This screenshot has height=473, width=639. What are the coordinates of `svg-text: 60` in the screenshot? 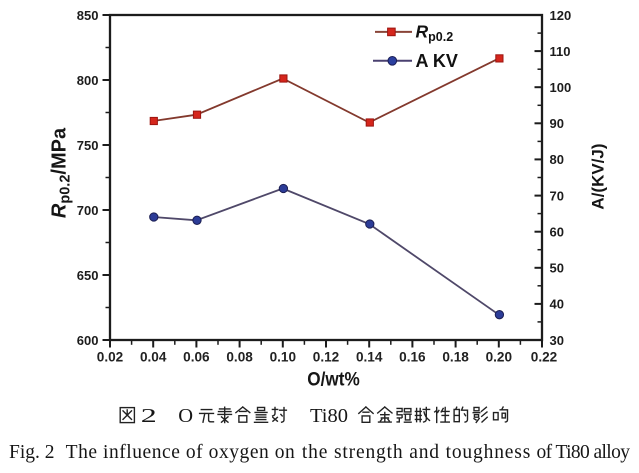 It's located at (557, 232).